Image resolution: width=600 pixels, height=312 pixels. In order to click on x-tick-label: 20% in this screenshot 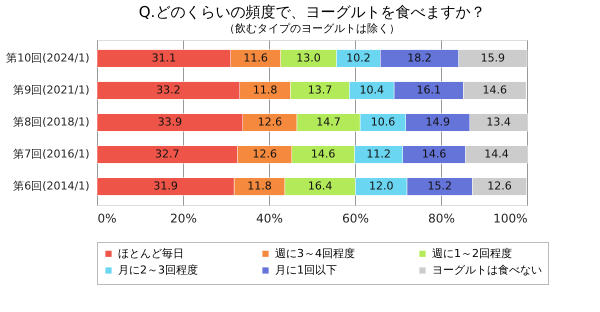, I will do `click(183, 219)`.